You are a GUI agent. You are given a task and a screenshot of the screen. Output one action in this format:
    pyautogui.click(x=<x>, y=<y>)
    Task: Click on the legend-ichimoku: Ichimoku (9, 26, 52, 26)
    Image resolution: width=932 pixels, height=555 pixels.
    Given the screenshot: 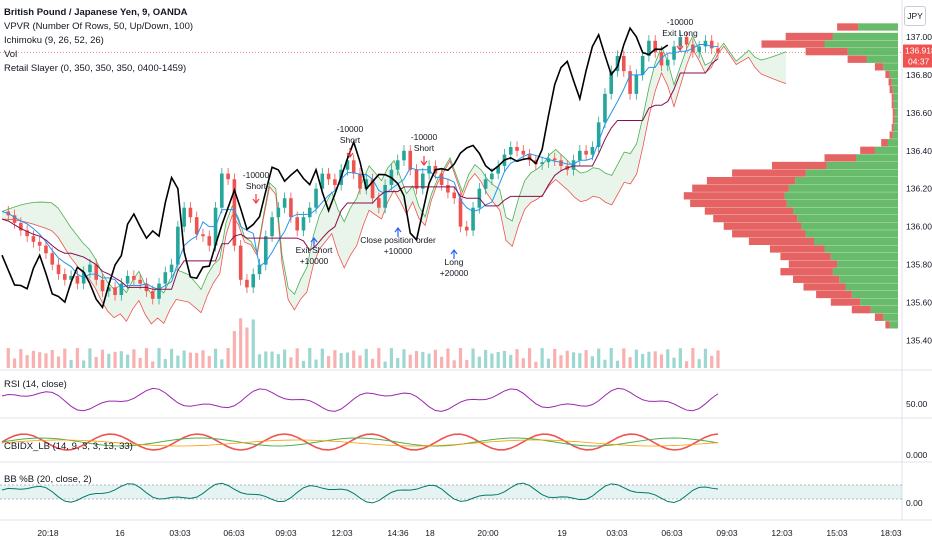 What is the action you would take?
    pyautogui.click(x=54, y=40)
    